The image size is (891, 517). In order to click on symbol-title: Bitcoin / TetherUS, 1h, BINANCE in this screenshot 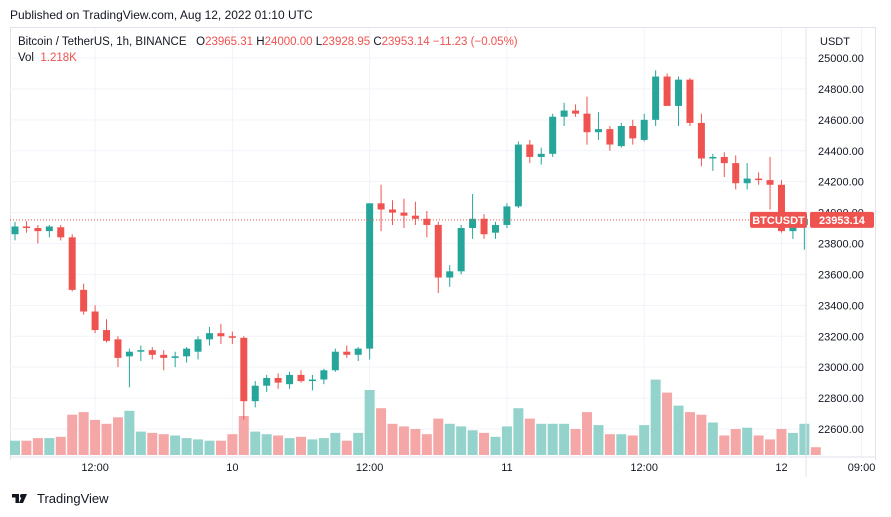, I will do `click(102, 42)`.